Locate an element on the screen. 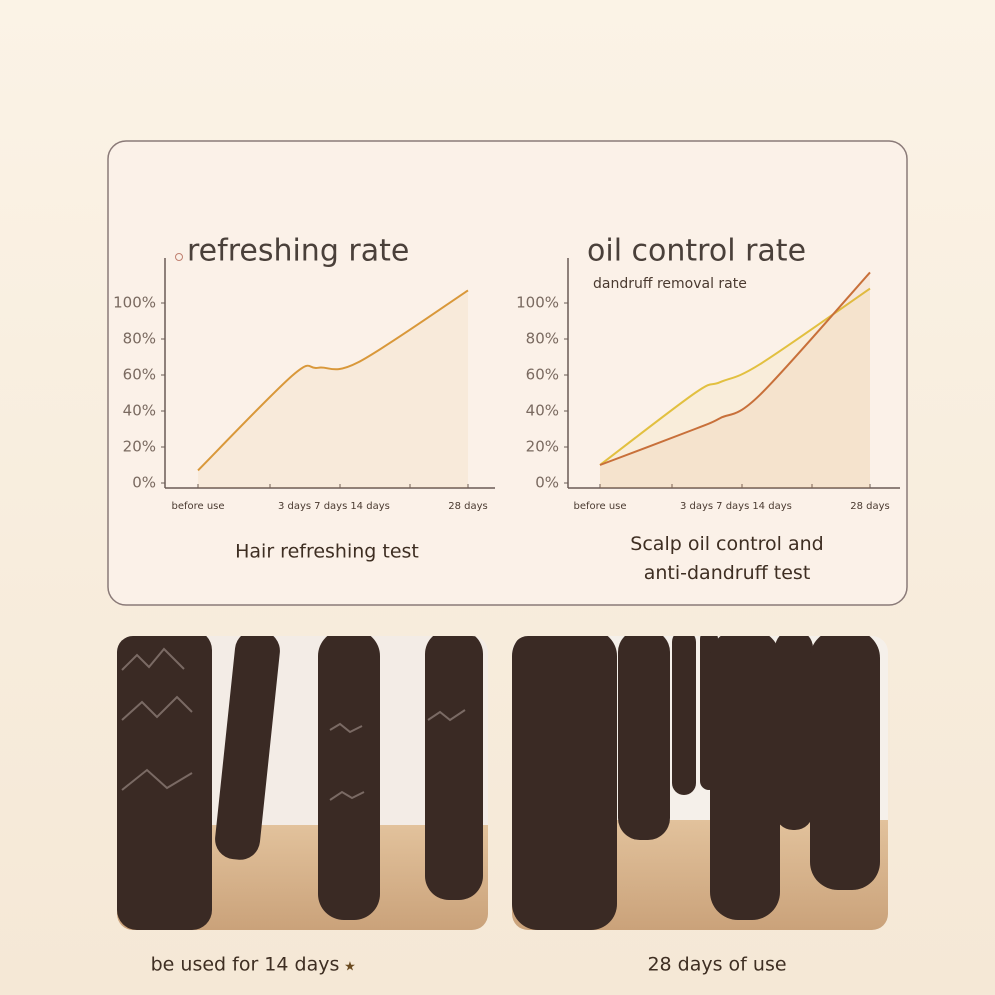 The width and height of the screenshot is (995, 995). chart-caption: Hair refreshing test is located at coordinates (327, 552).